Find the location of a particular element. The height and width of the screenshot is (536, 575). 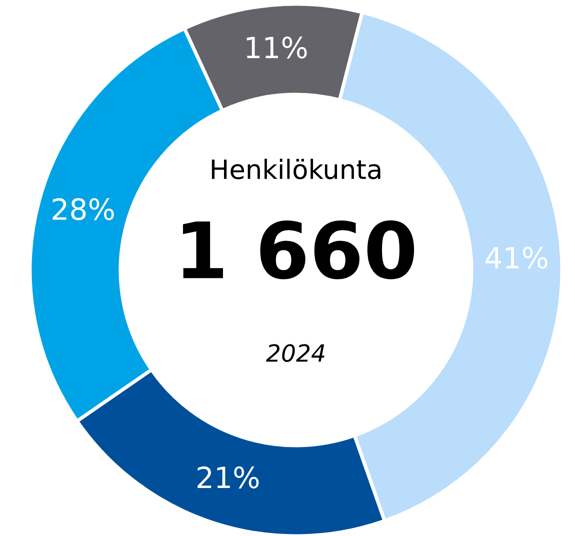

text: 1 660 is located at coordinates (298, 250).